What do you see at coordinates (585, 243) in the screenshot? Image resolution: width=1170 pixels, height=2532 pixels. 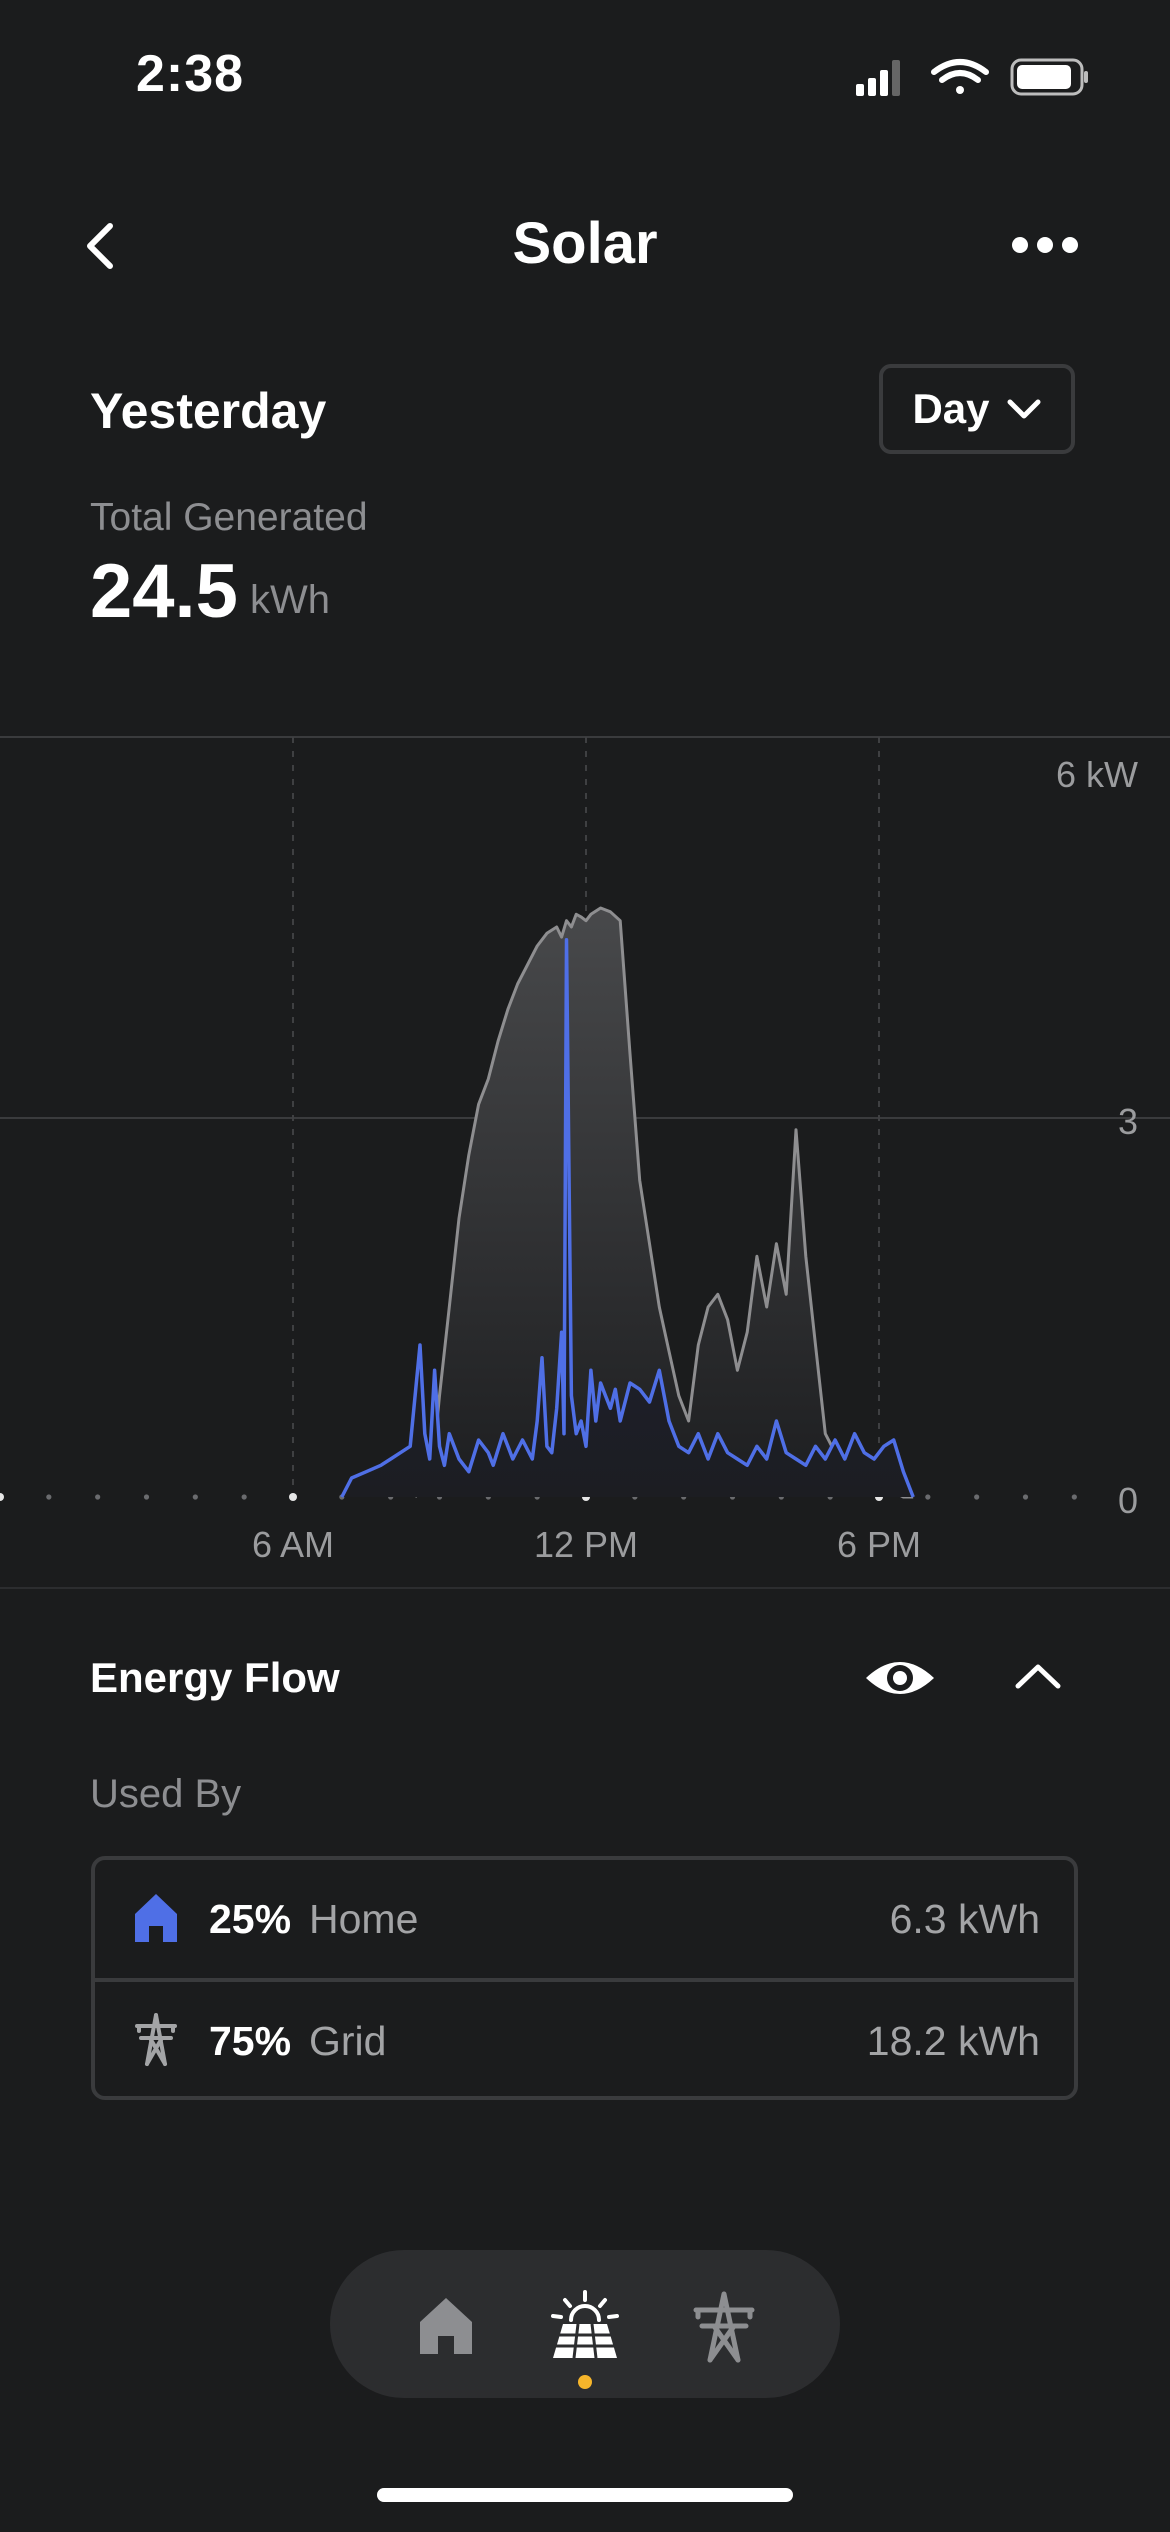 I see `page-title: Solar` at bounding box center [585, 243].